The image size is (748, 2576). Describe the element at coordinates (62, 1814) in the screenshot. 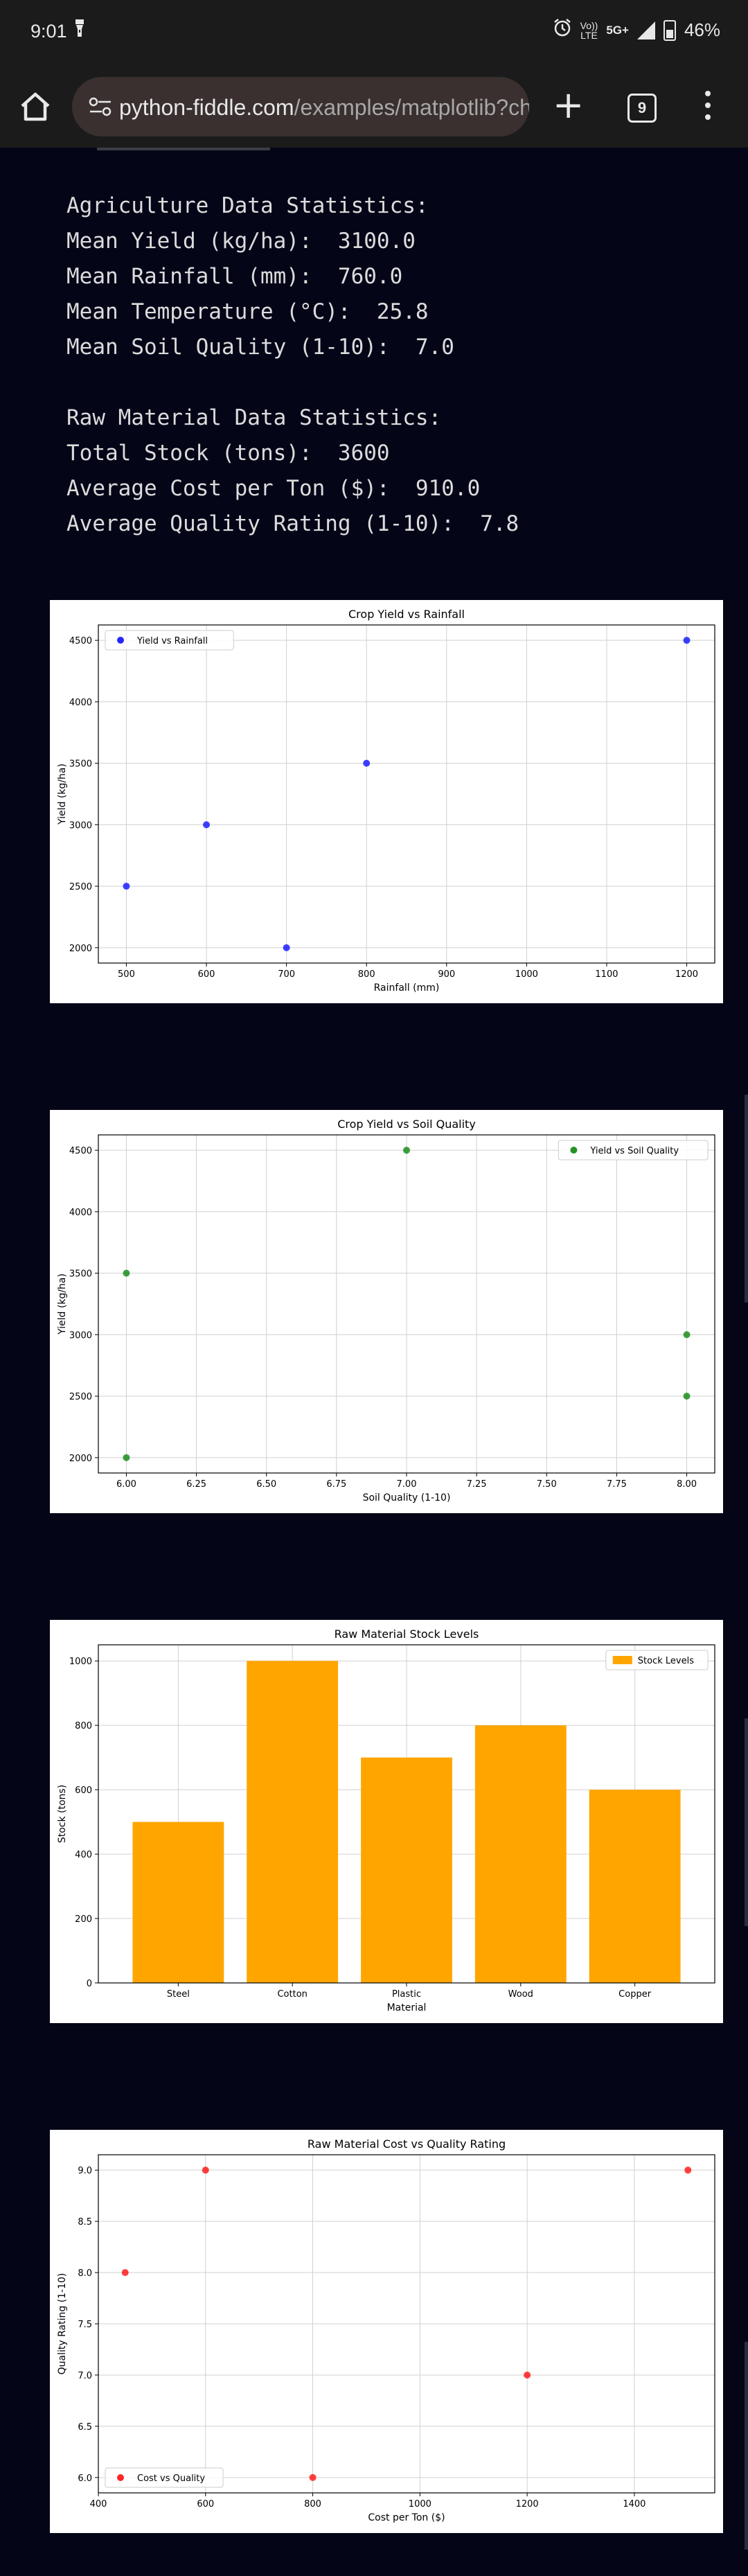

I see `y-axis-label: Stock (tons)` at that location.